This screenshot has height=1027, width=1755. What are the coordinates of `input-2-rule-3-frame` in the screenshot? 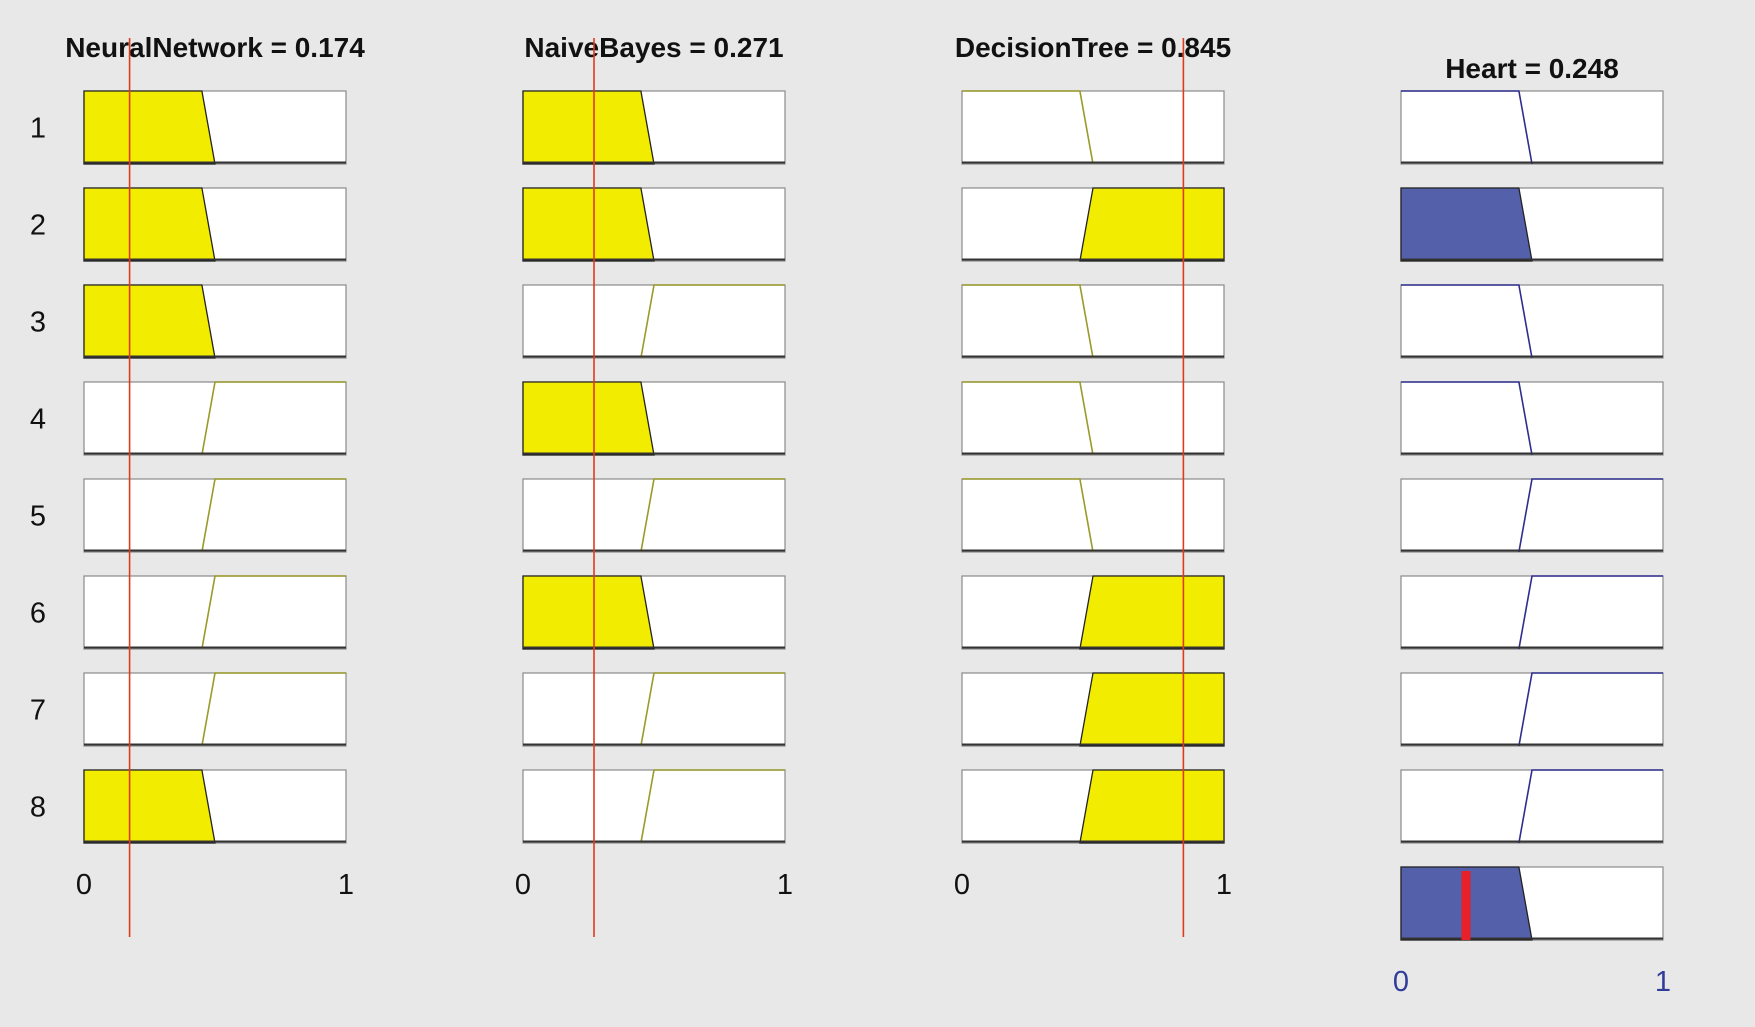 It's located at (654, 321).